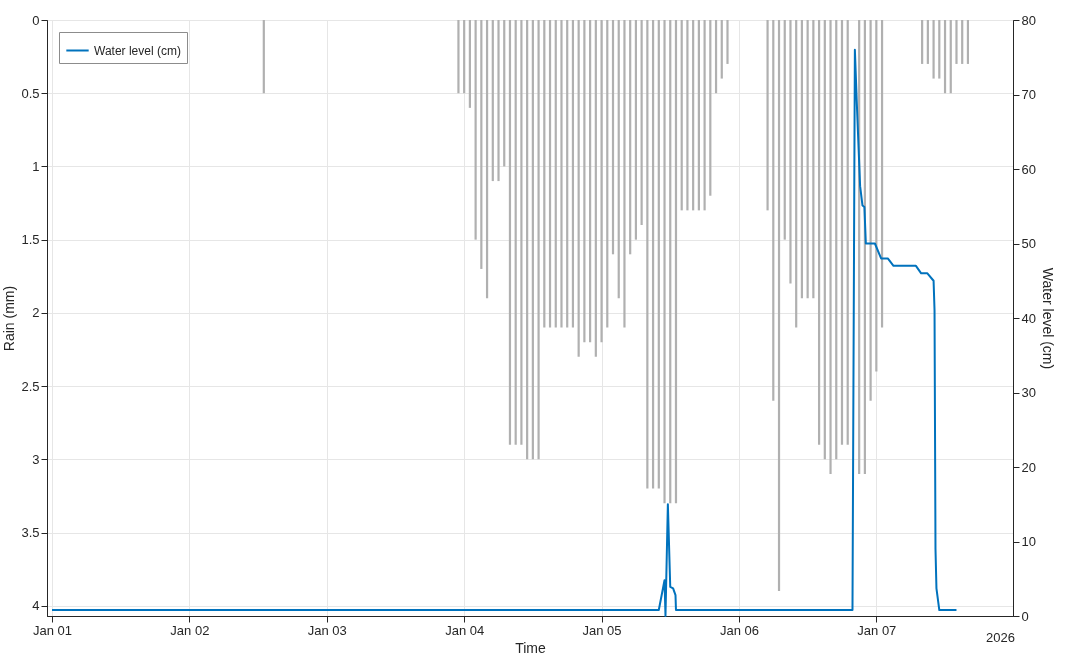 The width and height of the screenshot is (1067, 668). What do you see at coordinates (9, 318) in the screenshot?
I see `y-axis-title: Rain (mm)` at bounding box center [9, 318].